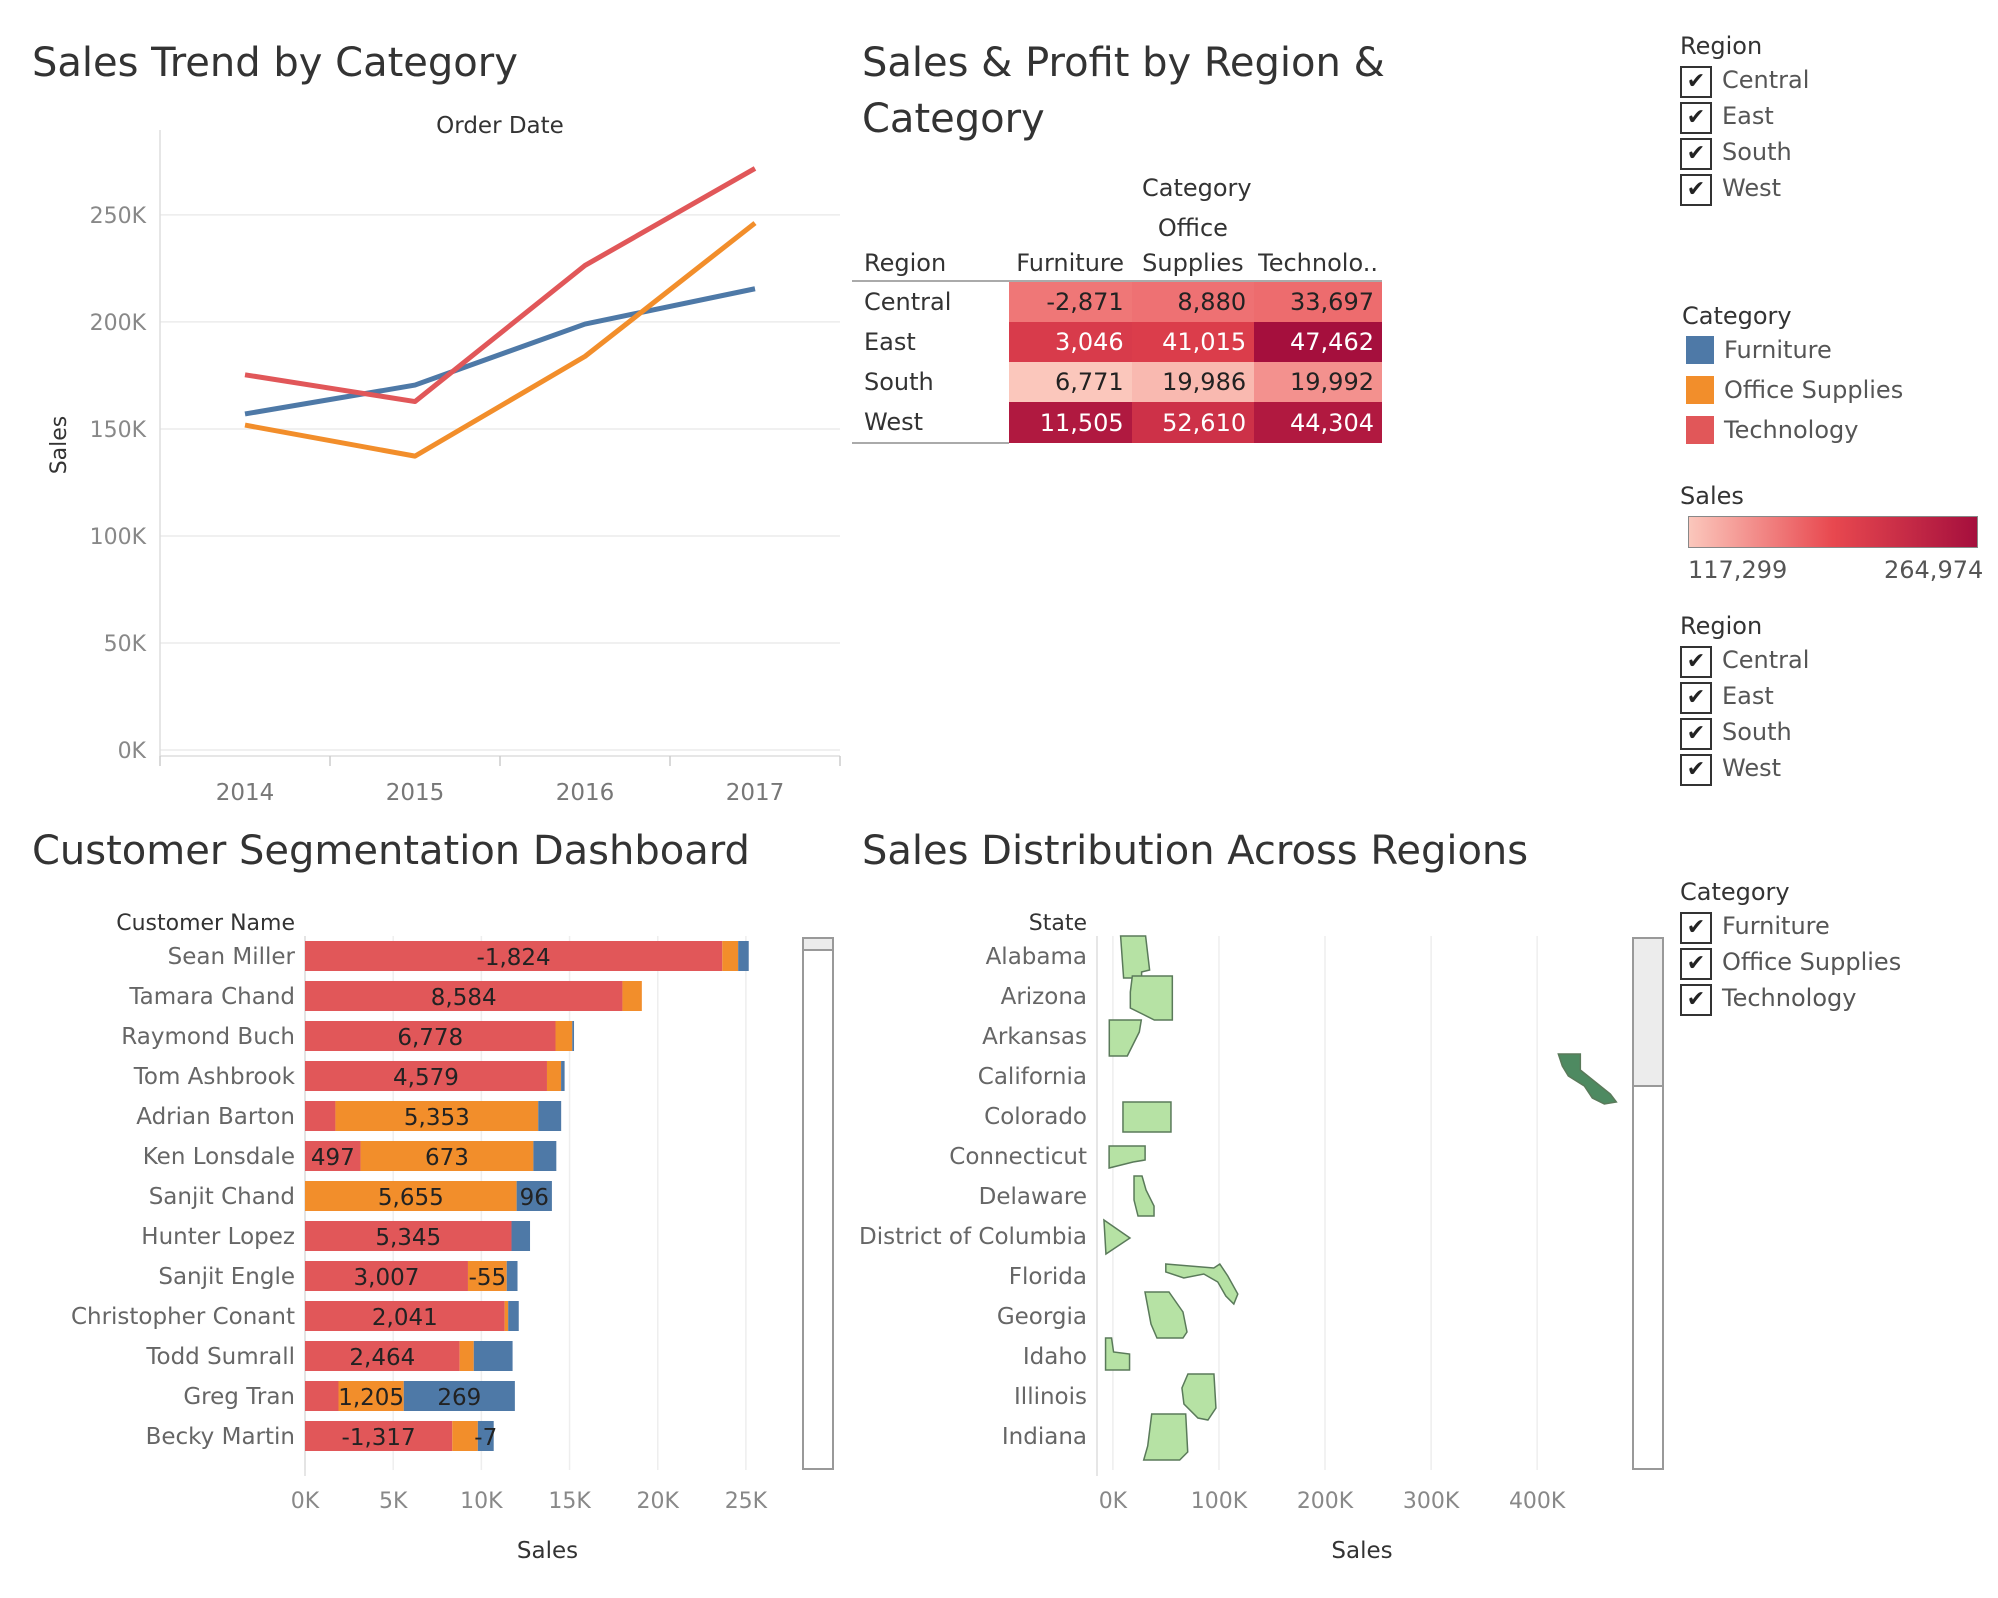 Image resolution: width=1998 pixels, height=1598 pixels. I want to click on category-checkbox-furniture: ✔, so click(1696, 928).